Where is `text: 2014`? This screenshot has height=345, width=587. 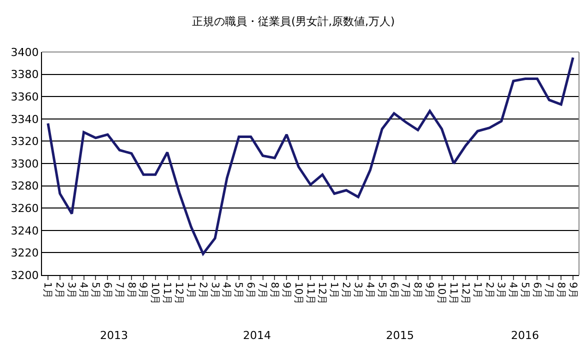 text: 2014 is located at coordinates (257, 335).